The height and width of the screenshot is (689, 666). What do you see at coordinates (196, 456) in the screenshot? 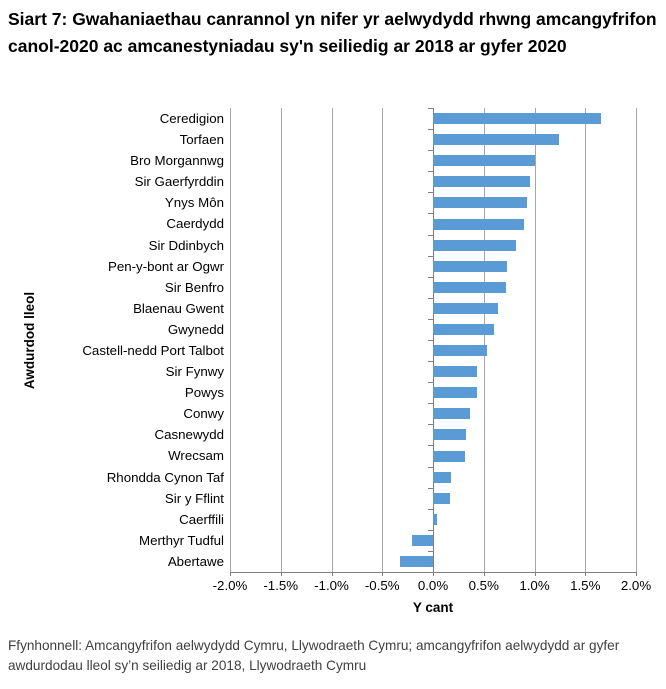
I see `category-label: Wrecsam` at bounding box center [196, 456].